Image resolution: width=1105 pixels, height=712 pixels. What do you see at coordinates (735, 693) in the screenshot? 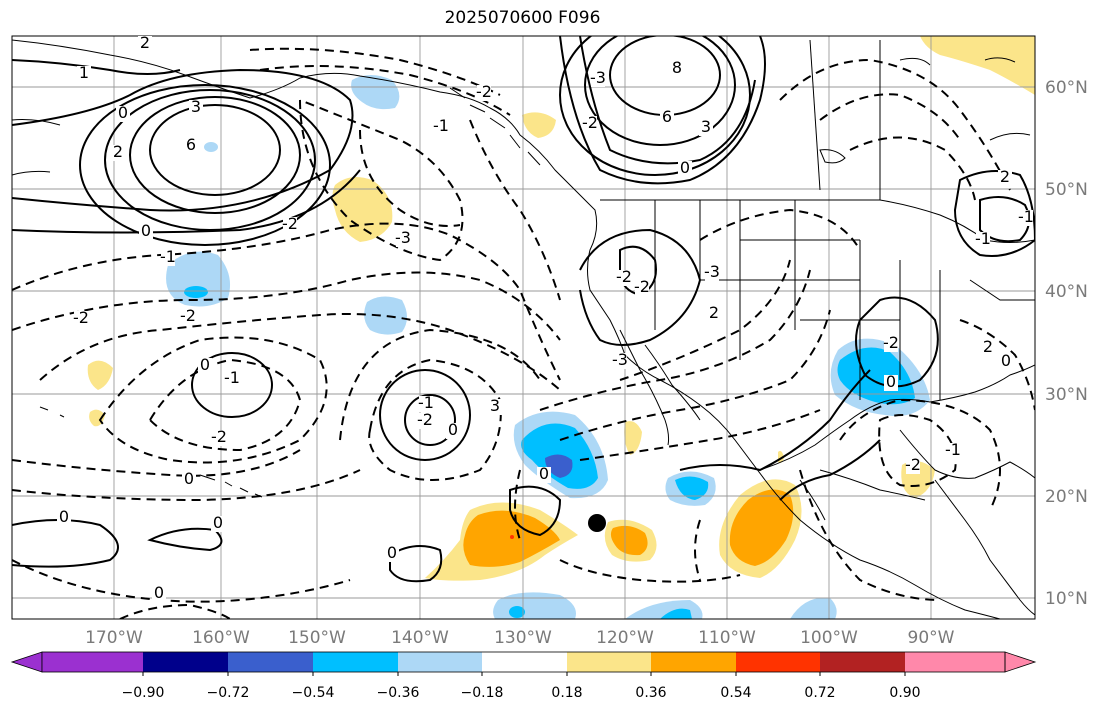
I see `colorbar-tick-label: 0.54` at bounding box center [735, 693].